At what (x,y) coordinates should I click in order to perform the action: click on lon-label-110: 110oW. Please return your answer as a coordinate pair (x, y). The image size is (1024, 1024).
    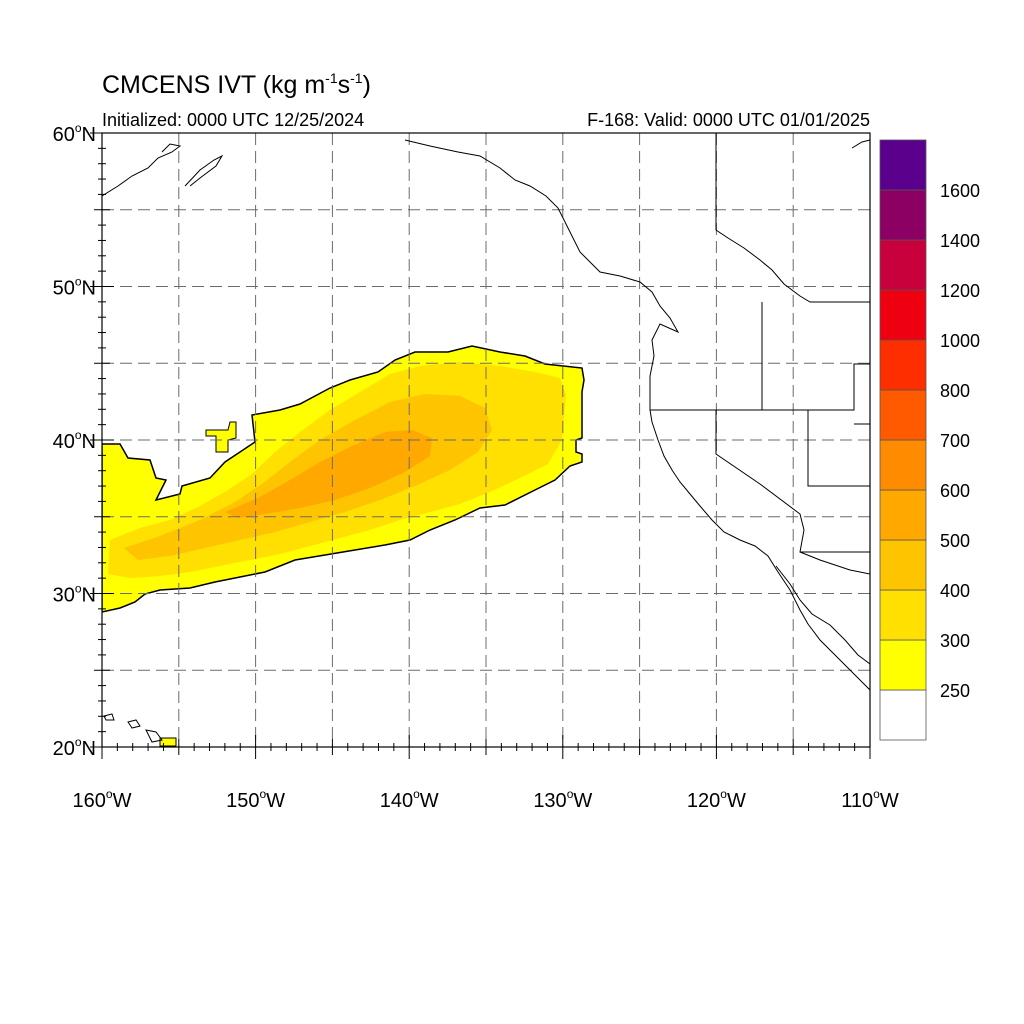
    Looking at the image, I should click on (870, 799).